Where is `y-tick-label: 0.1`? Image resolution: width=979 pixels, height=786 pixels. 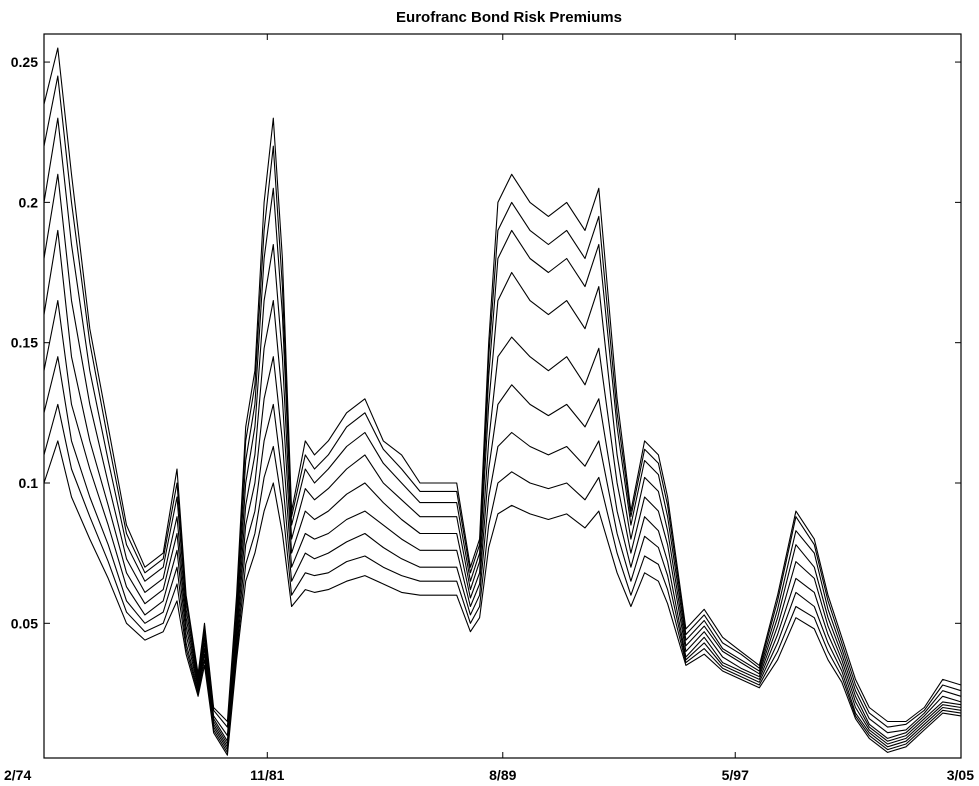 y-tick-label: 0.1 is located at coordinates (29, 483).